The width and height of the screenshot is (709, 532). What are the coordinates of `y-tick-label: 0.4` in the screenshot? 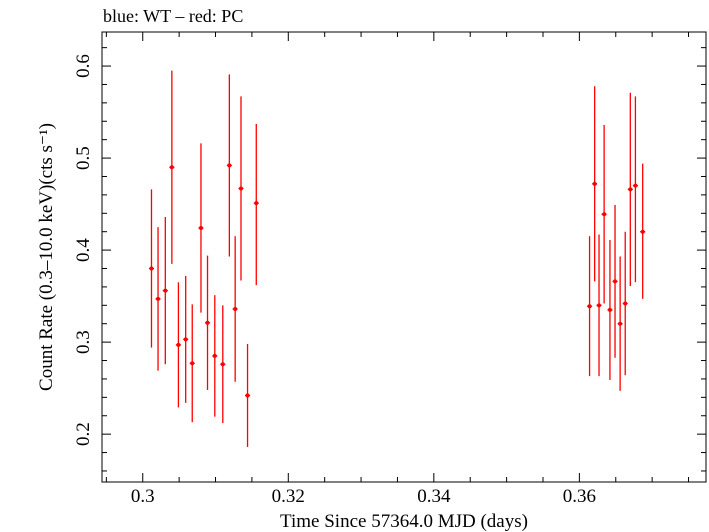 It's located at (83, 250).